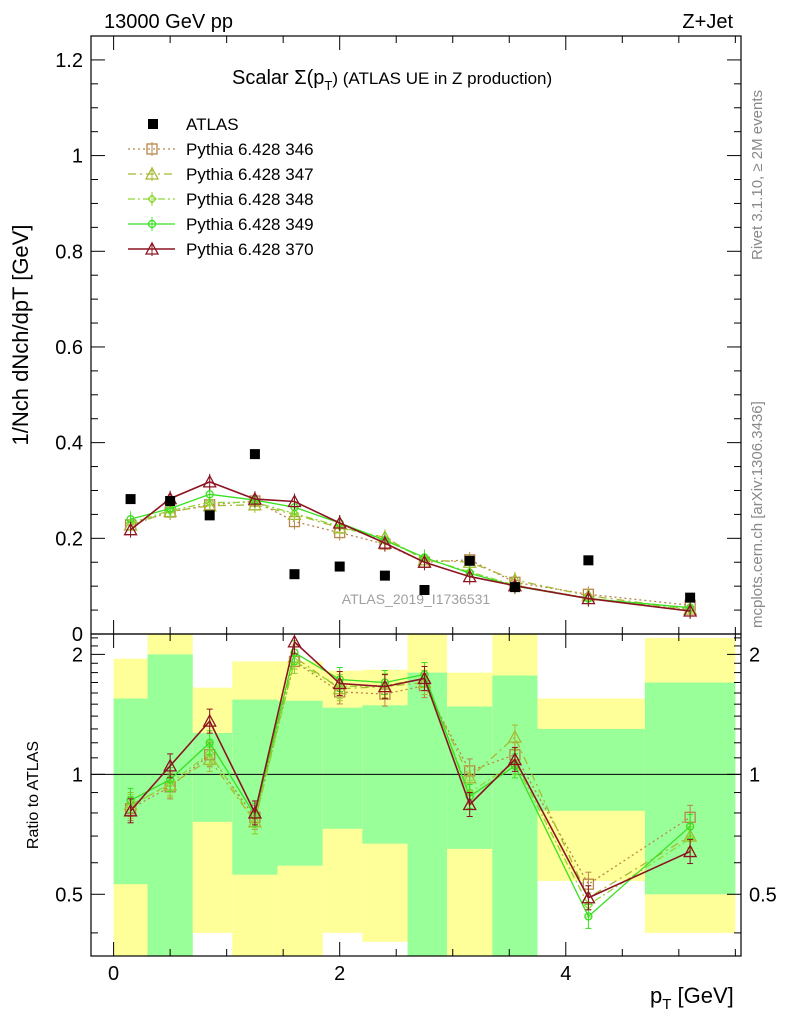  I want to click on legend-atlas-marker, so click(153, 124).